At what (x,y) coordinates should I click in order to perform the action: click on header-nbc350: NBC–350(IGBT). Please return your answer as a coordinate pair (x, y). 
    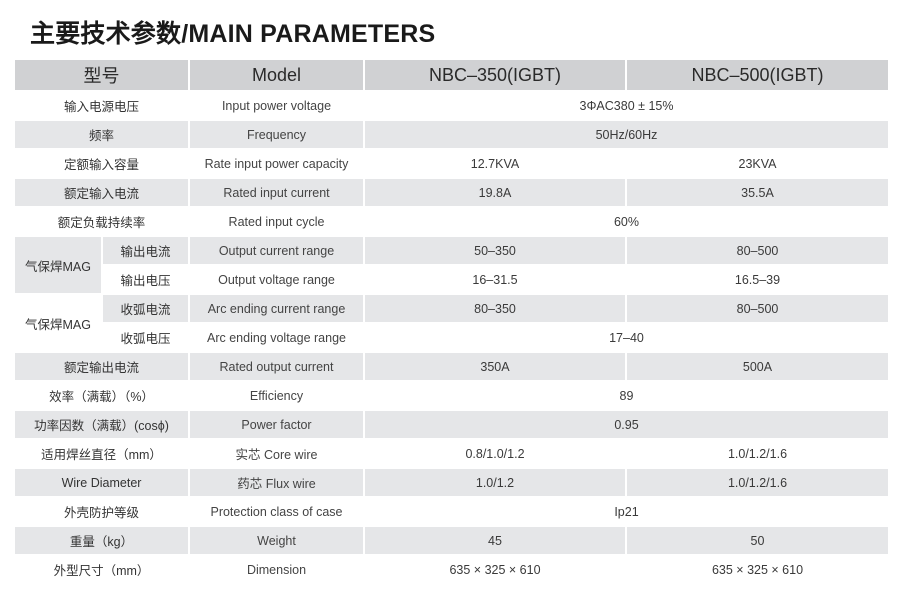
    Looking at the image, I should click on (495, 75).